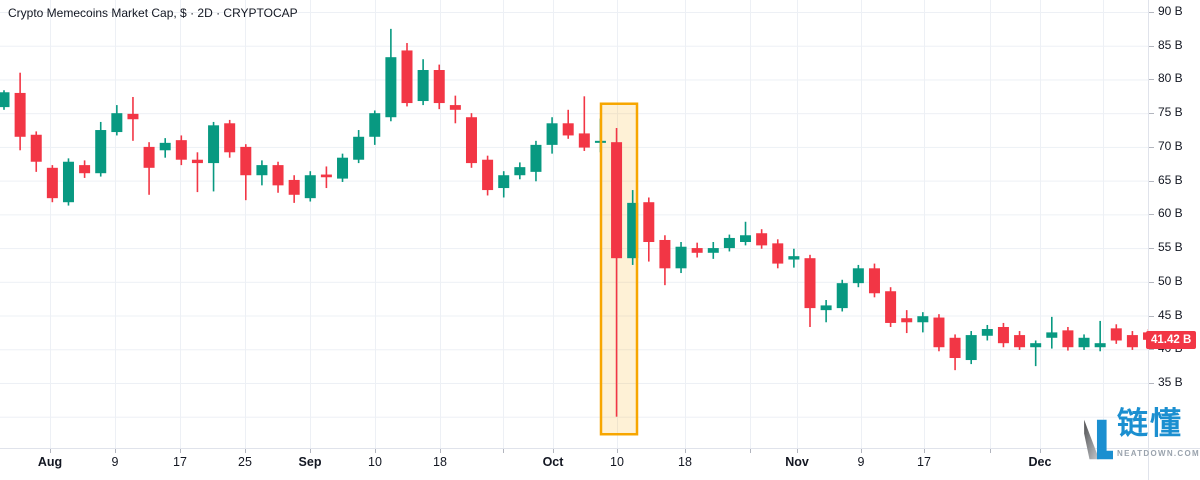 Image resolution: width=1200 pixels, height=480 pixels. I want to click on price-axis-label: 70 B, so click(1170, 145).